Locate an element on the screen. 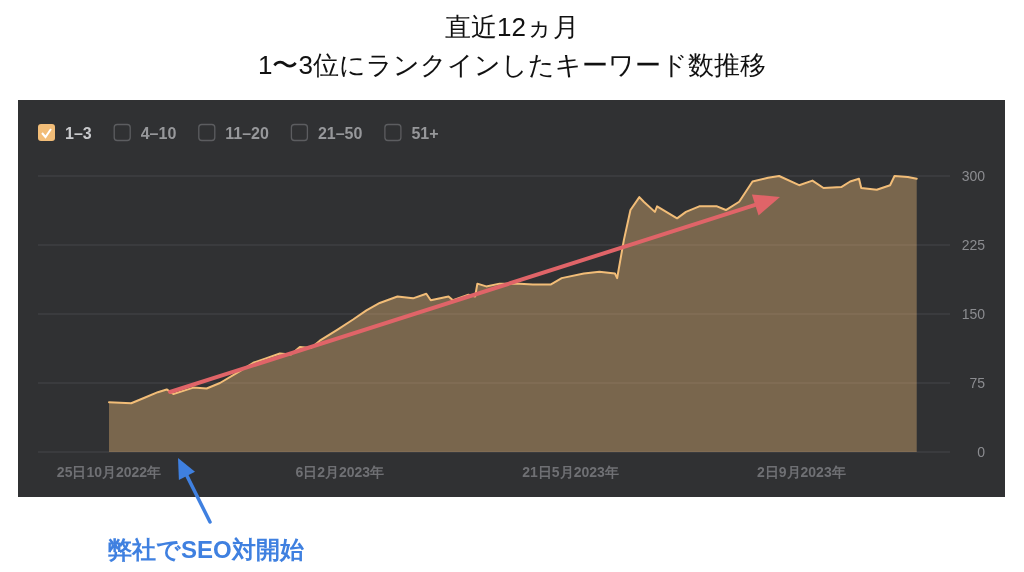 Image resolution: width=1024 pixels, height=572 pixels. x-tick-label: 25日10月2022年 is located at coordinates (109, 472).